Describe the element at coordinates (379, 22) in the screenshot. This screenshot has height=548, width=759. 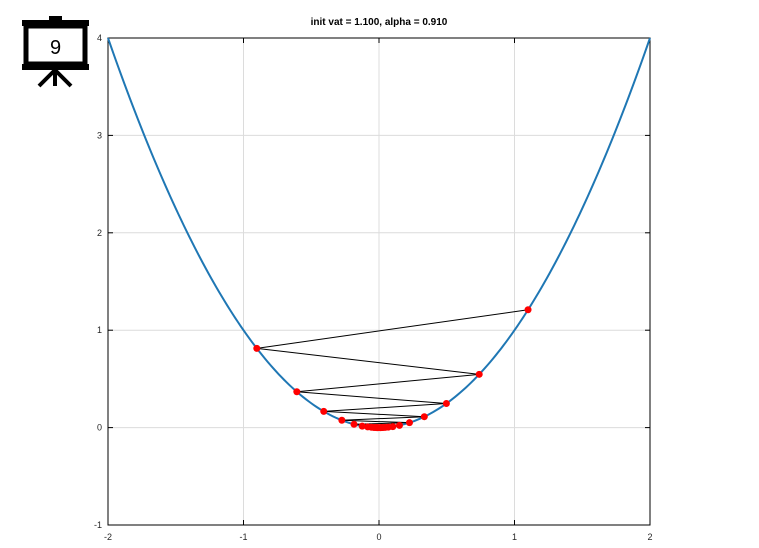
I see `chart-title: init vat = 1.100, alpha = 0.910` at that location.